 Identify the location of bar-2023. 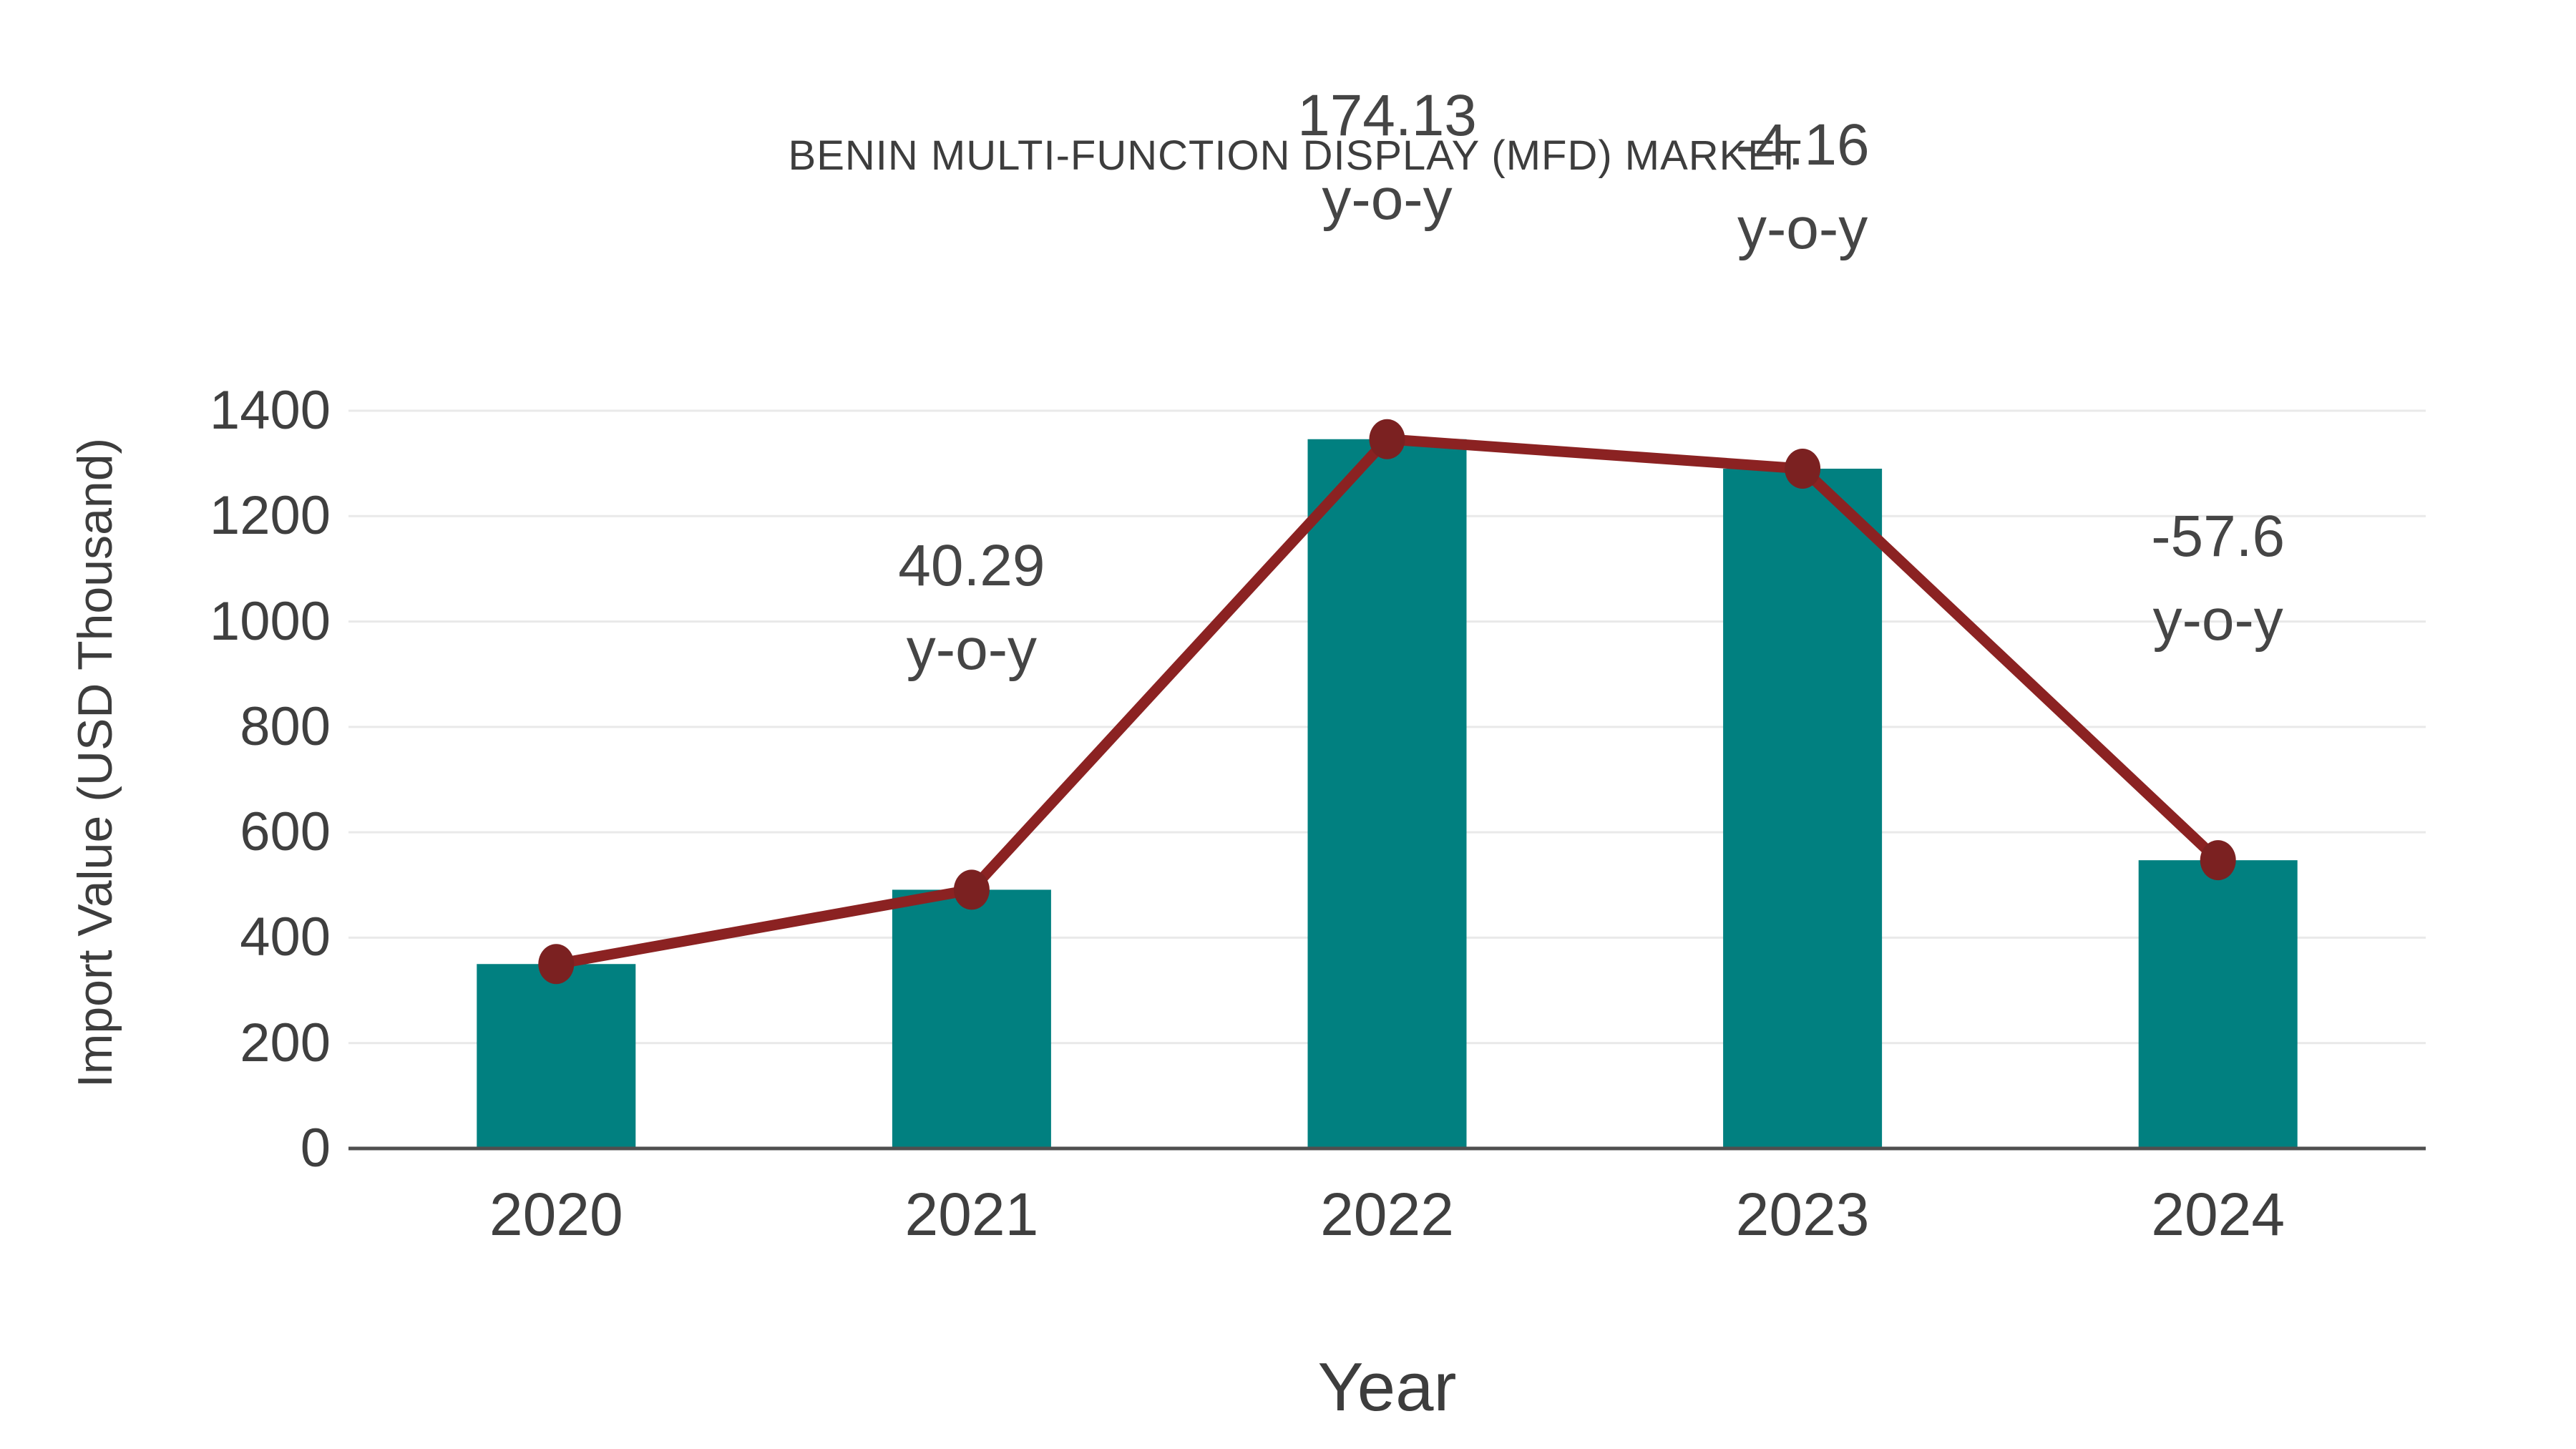
(1803, 808).